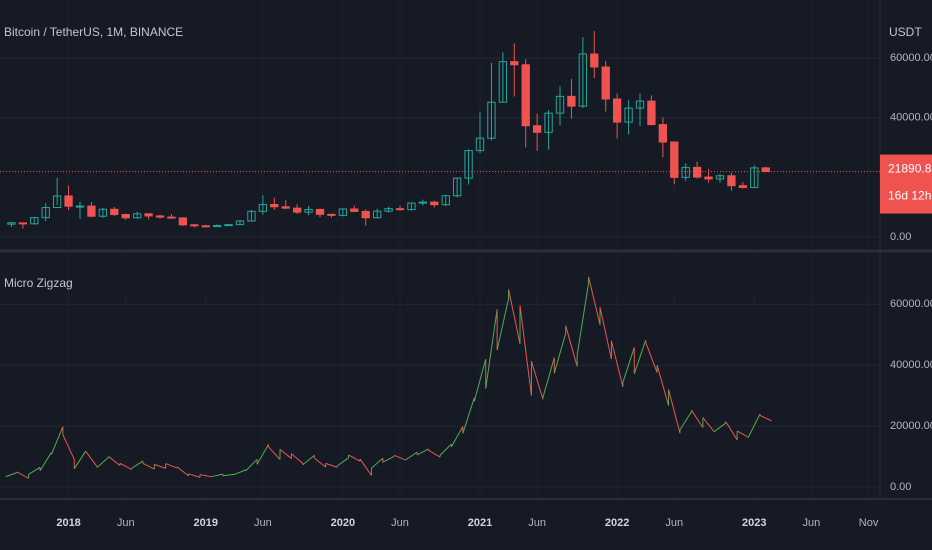  I want to click on y-tick-label: 60000.00, so click(911, 58).